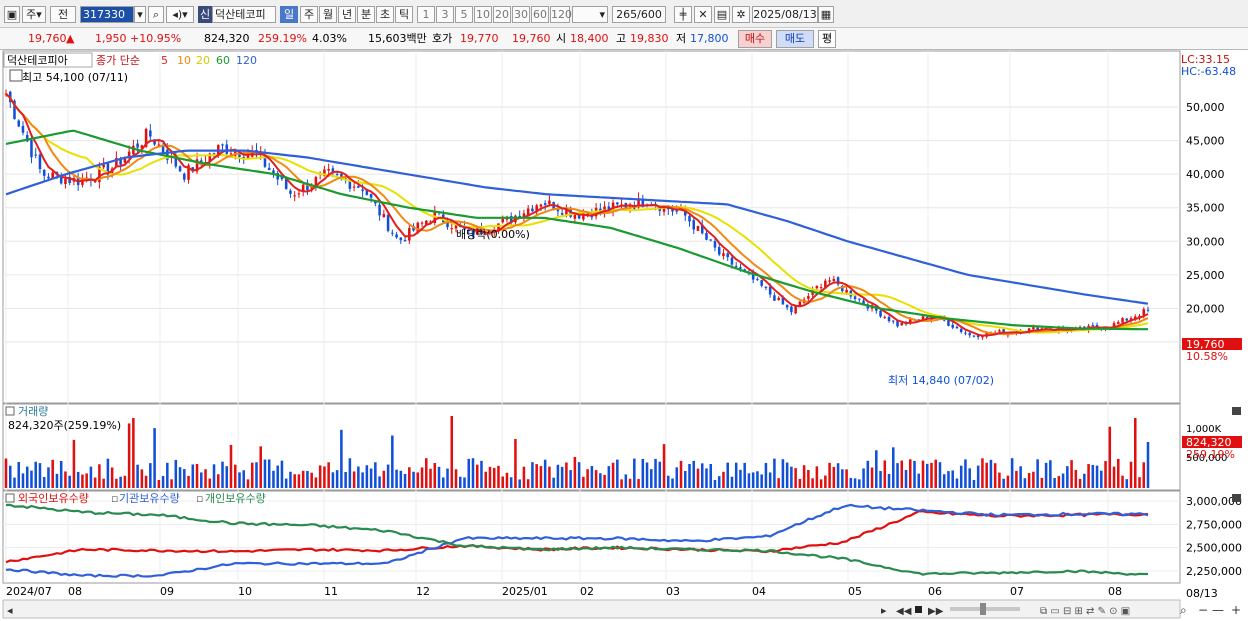 This screenshot has height=621, width=1248. What do you see at coordinates (12, 14) in the screenshot?
I see `window-icon: ▣` at bounding box center [12, 14].